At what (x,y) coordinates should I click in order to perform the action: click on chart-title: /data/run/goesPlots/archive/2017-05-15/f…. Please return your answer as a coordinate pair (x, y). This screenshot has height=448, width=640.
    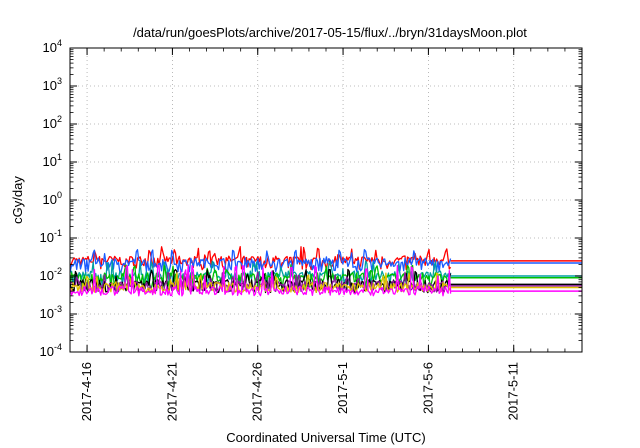
    Looking at the image, I should click on (330, 32).